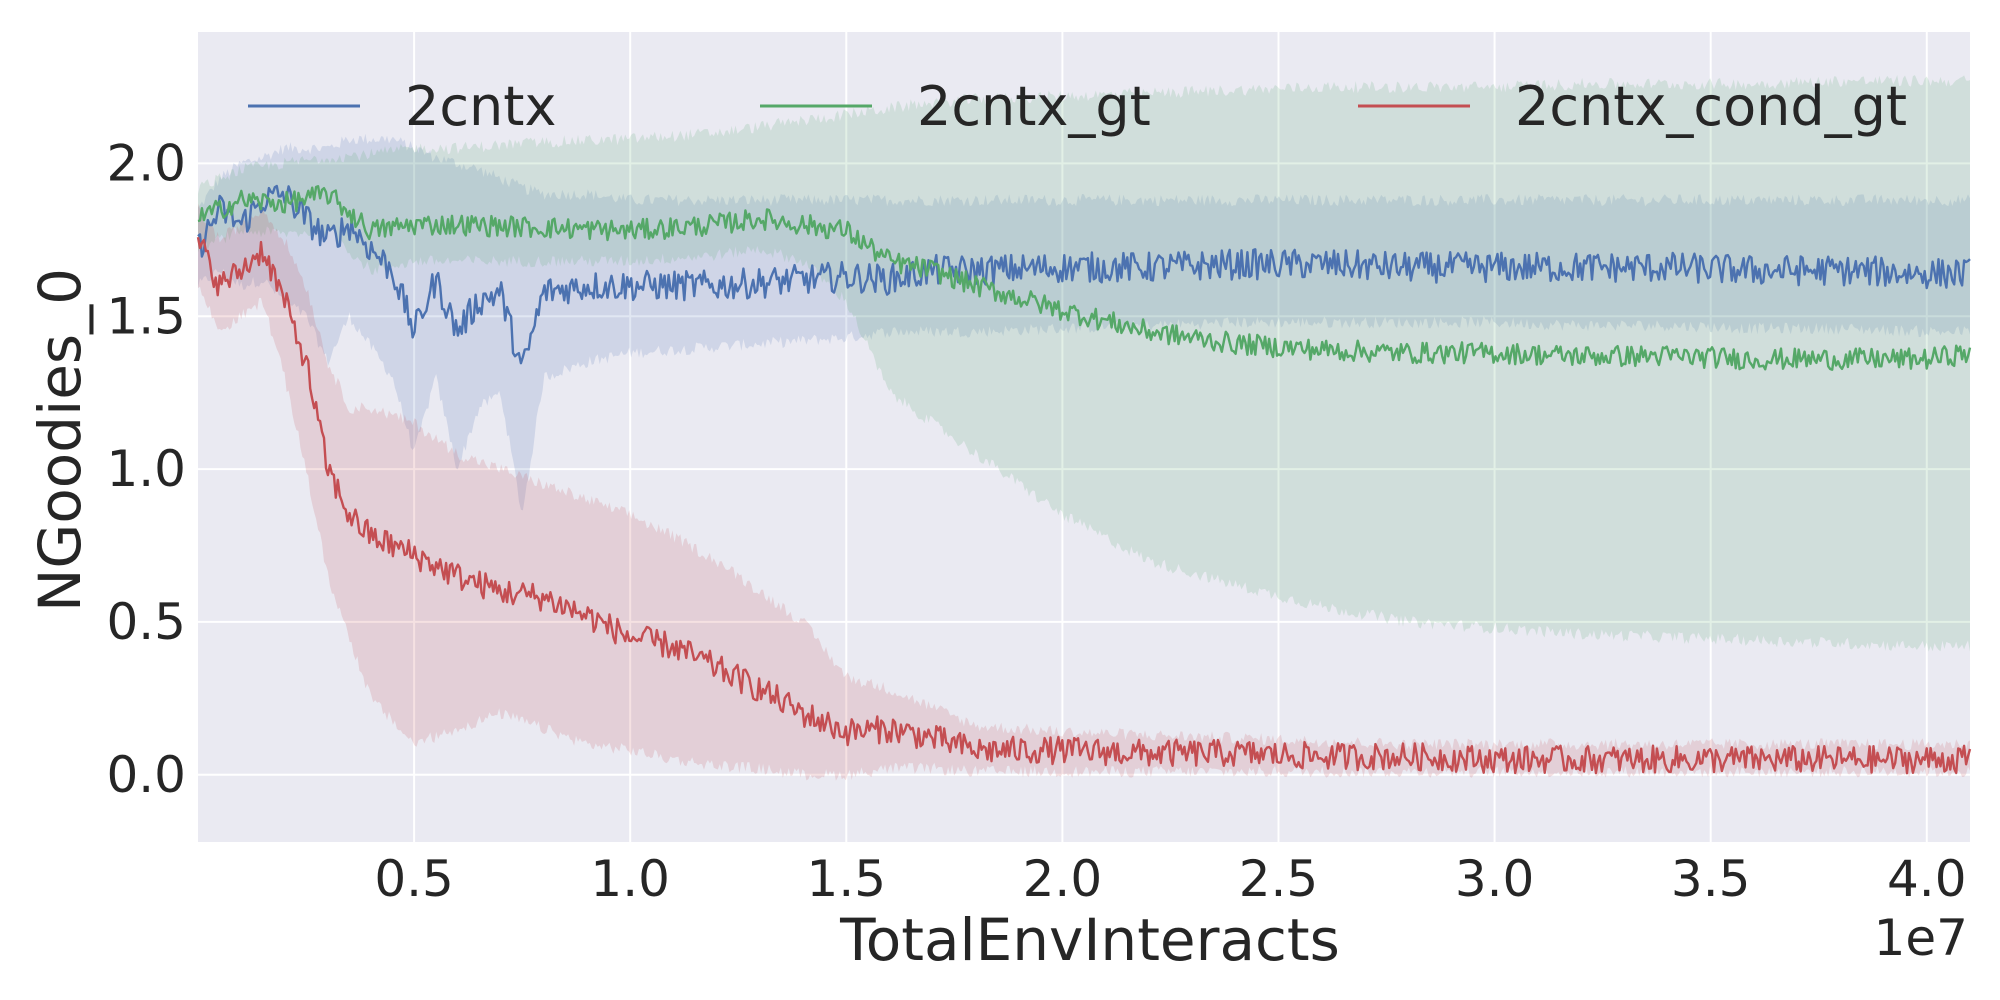 The image size is (2000, 1000). I want to click on x-tick-label: 2.5, so click(1279, 879).